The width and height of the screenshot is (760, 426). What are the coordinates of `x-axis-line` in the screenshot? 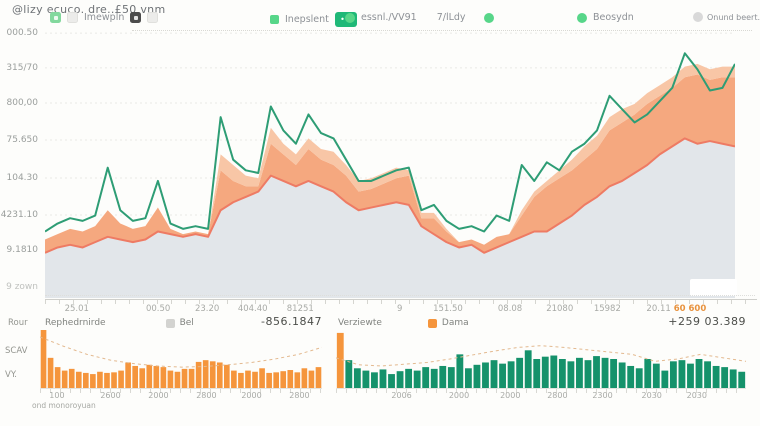 It's located at (401, 299).